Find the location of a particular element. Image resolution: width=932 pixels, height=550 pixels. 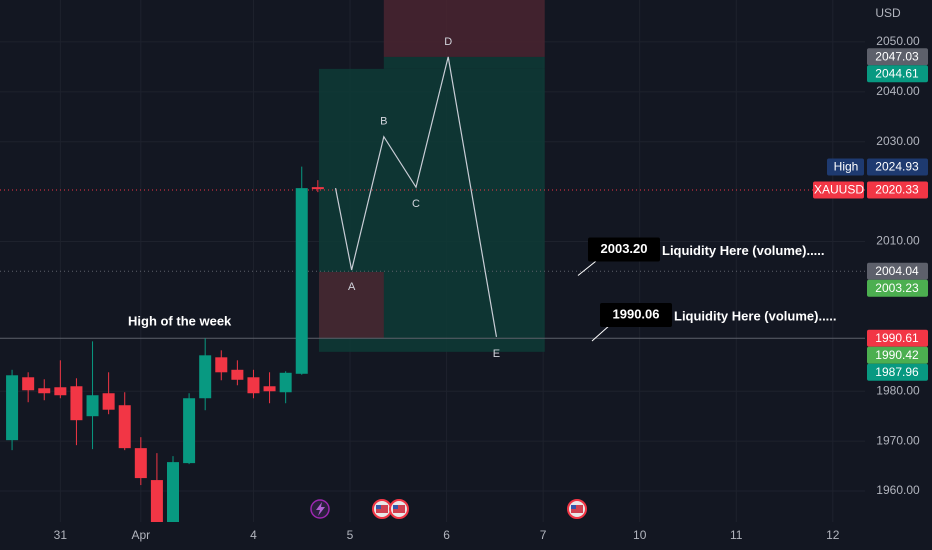

point-label: E is located at coordinates (496, 354).